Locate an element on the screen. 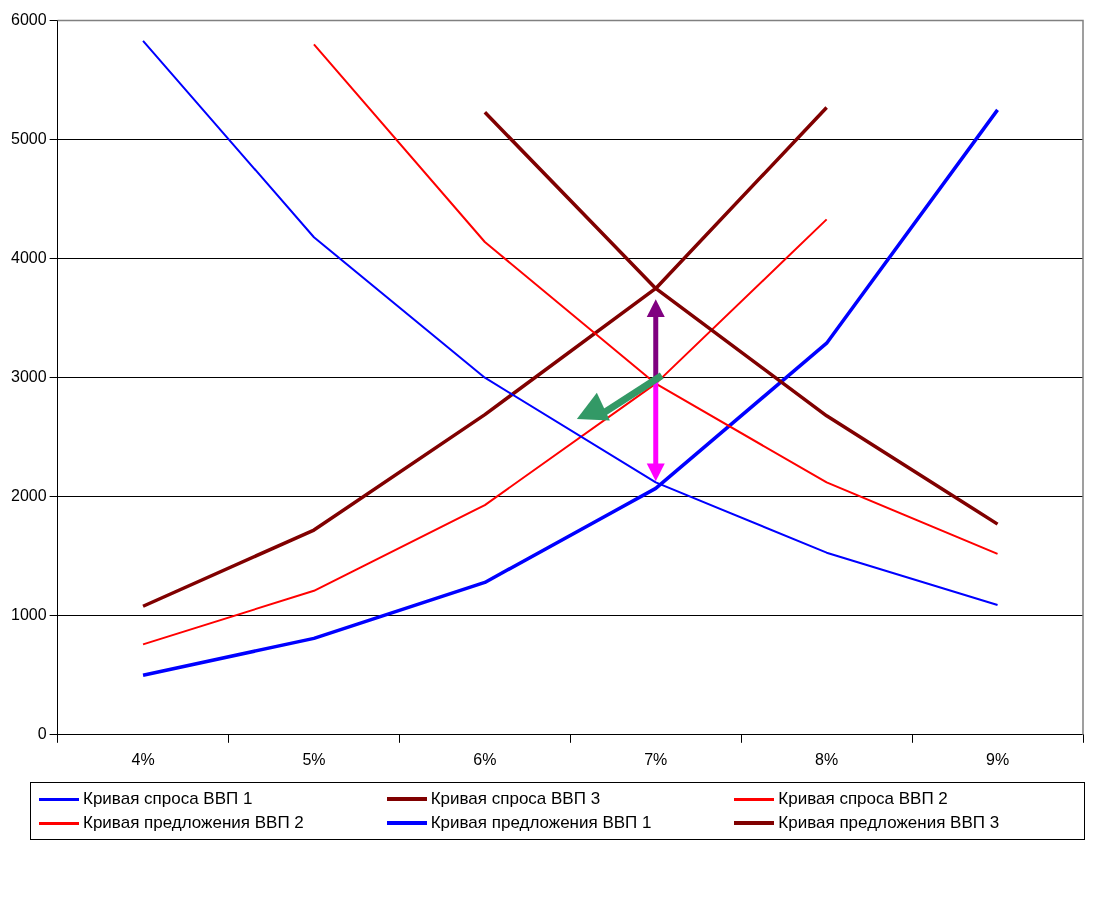 The image size is (1093, 897). legend-label: Кривая предложения ВВП 3 is located at coordinates (889, 823).